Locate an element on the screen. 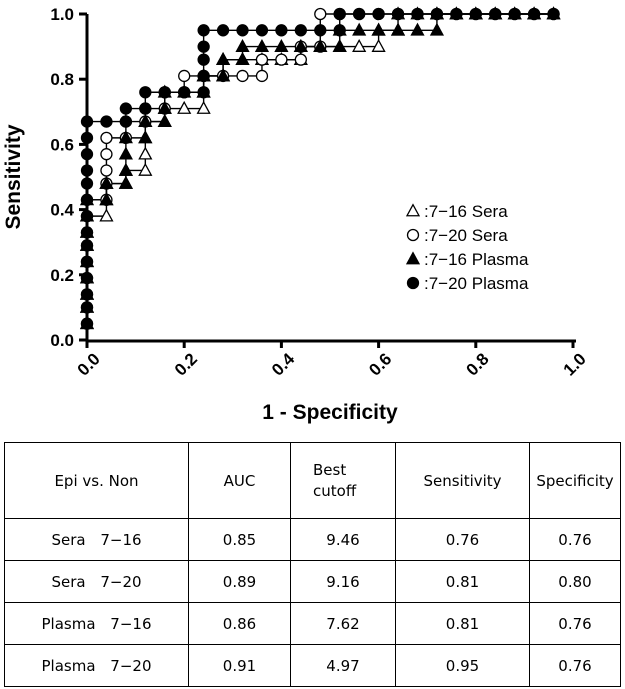  table-row: Sera 7−20 0.89 9.16 0.81 0.80 is located at coordinates (312, 581).